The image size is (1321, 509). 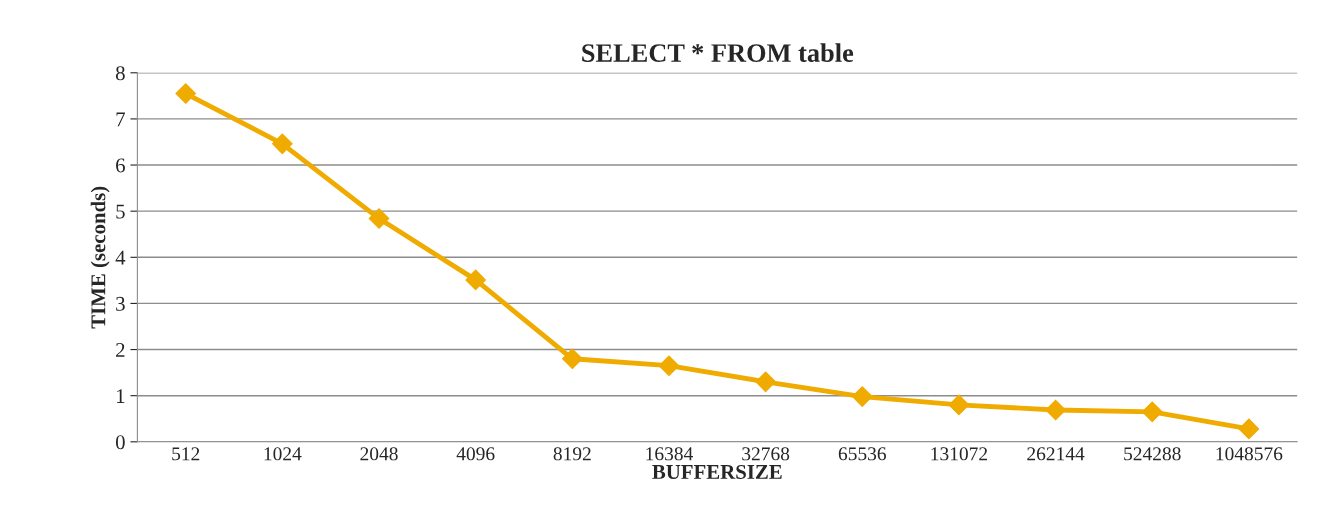 I want to click on x-tick-label: 32768, so click(x=766, y=454).